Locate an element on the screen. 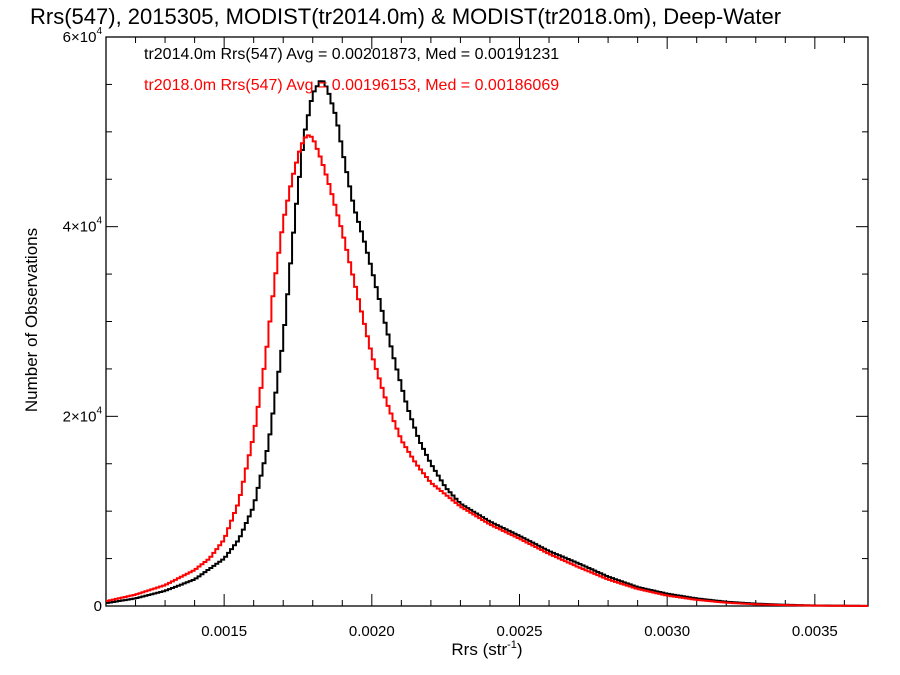  y-tick-label: 6×10⁴ is located at coordinates (83, 36).